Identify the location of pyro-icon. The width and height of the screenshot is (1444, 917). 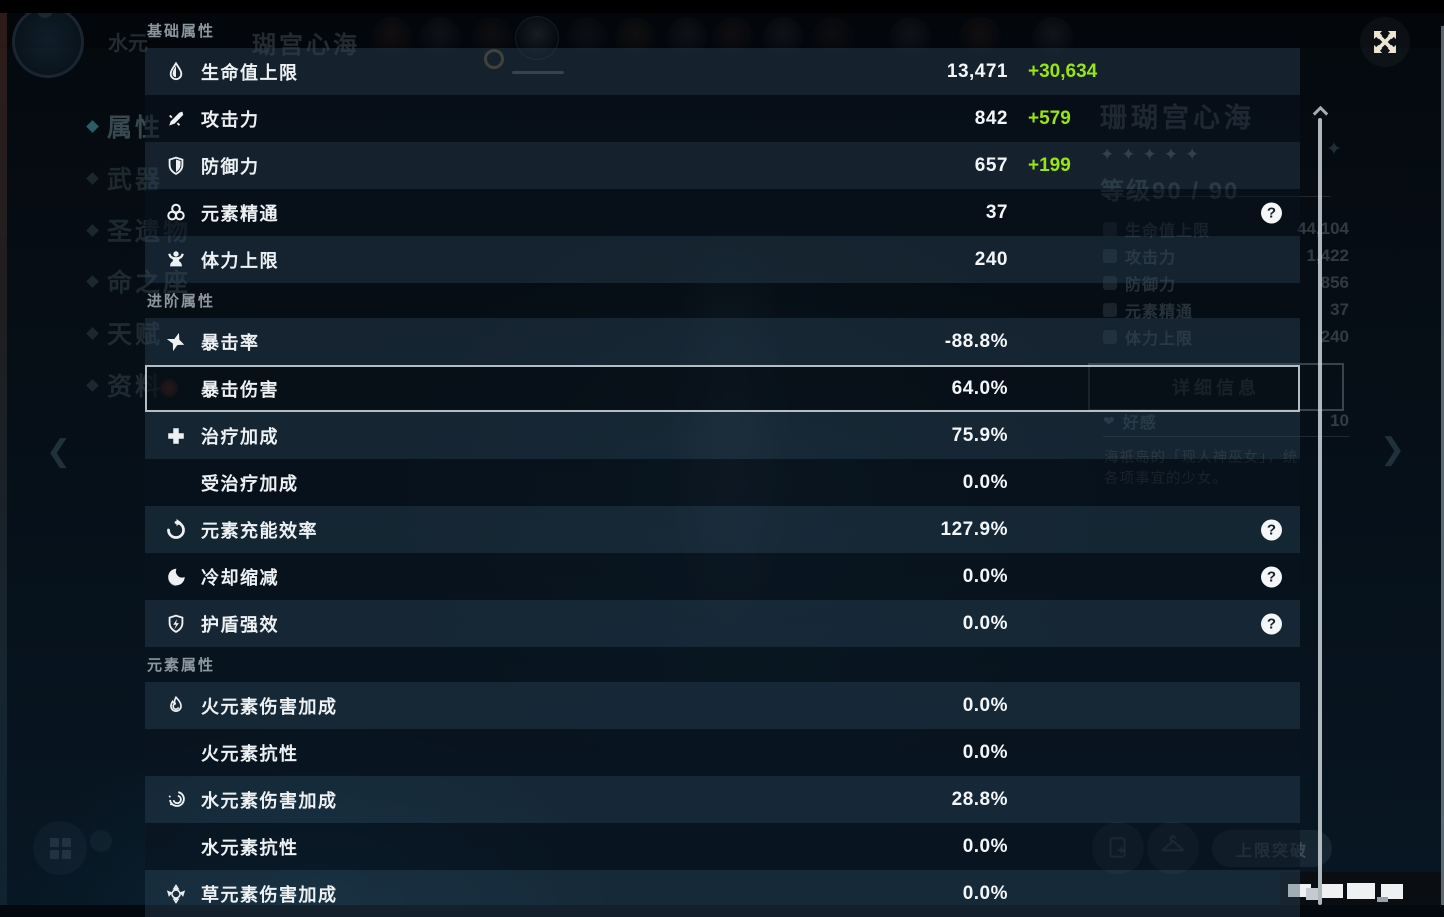
(176, 706).